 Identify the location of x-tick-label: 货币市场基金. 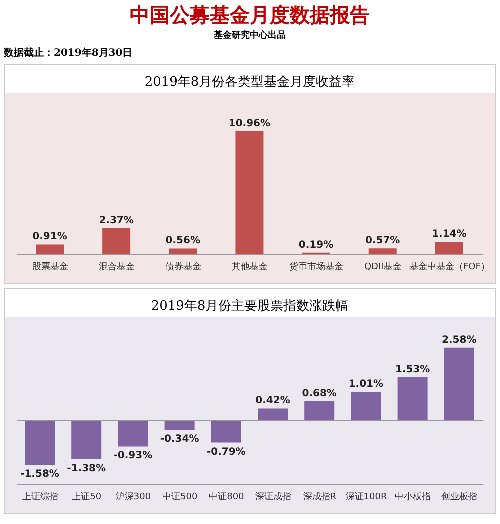
(317, 266).